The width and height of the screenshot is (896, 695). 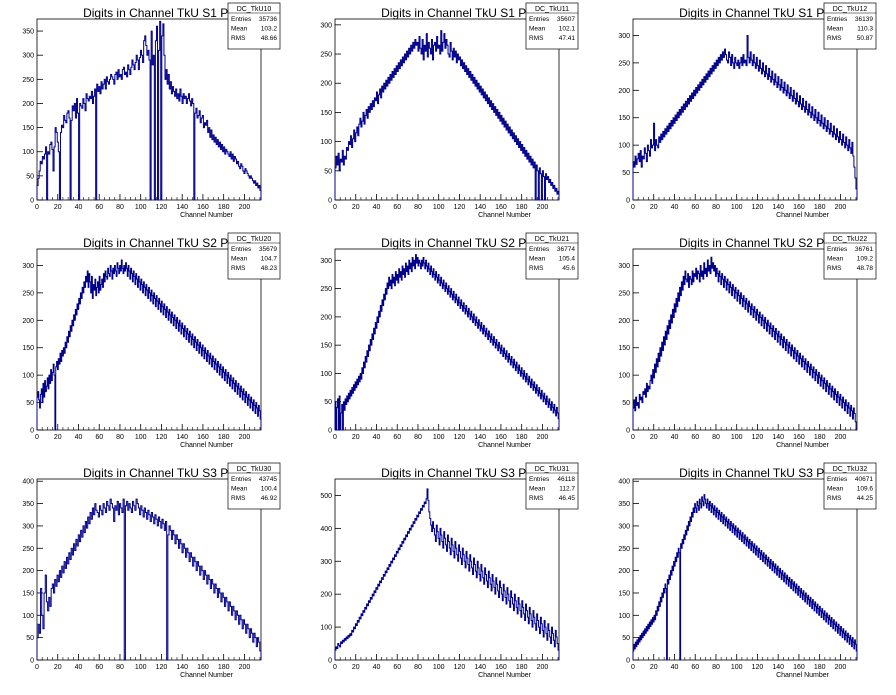 I want to click on stats-name: DC_TkU31, so click(x=552, y=469).